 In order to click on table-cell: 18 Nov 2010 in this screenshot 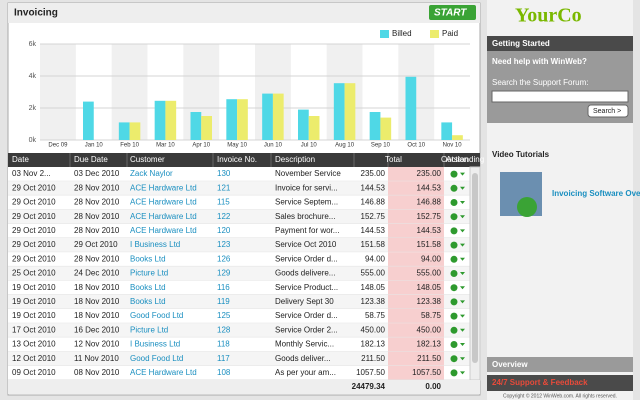, I will do `click(97, 301)`.